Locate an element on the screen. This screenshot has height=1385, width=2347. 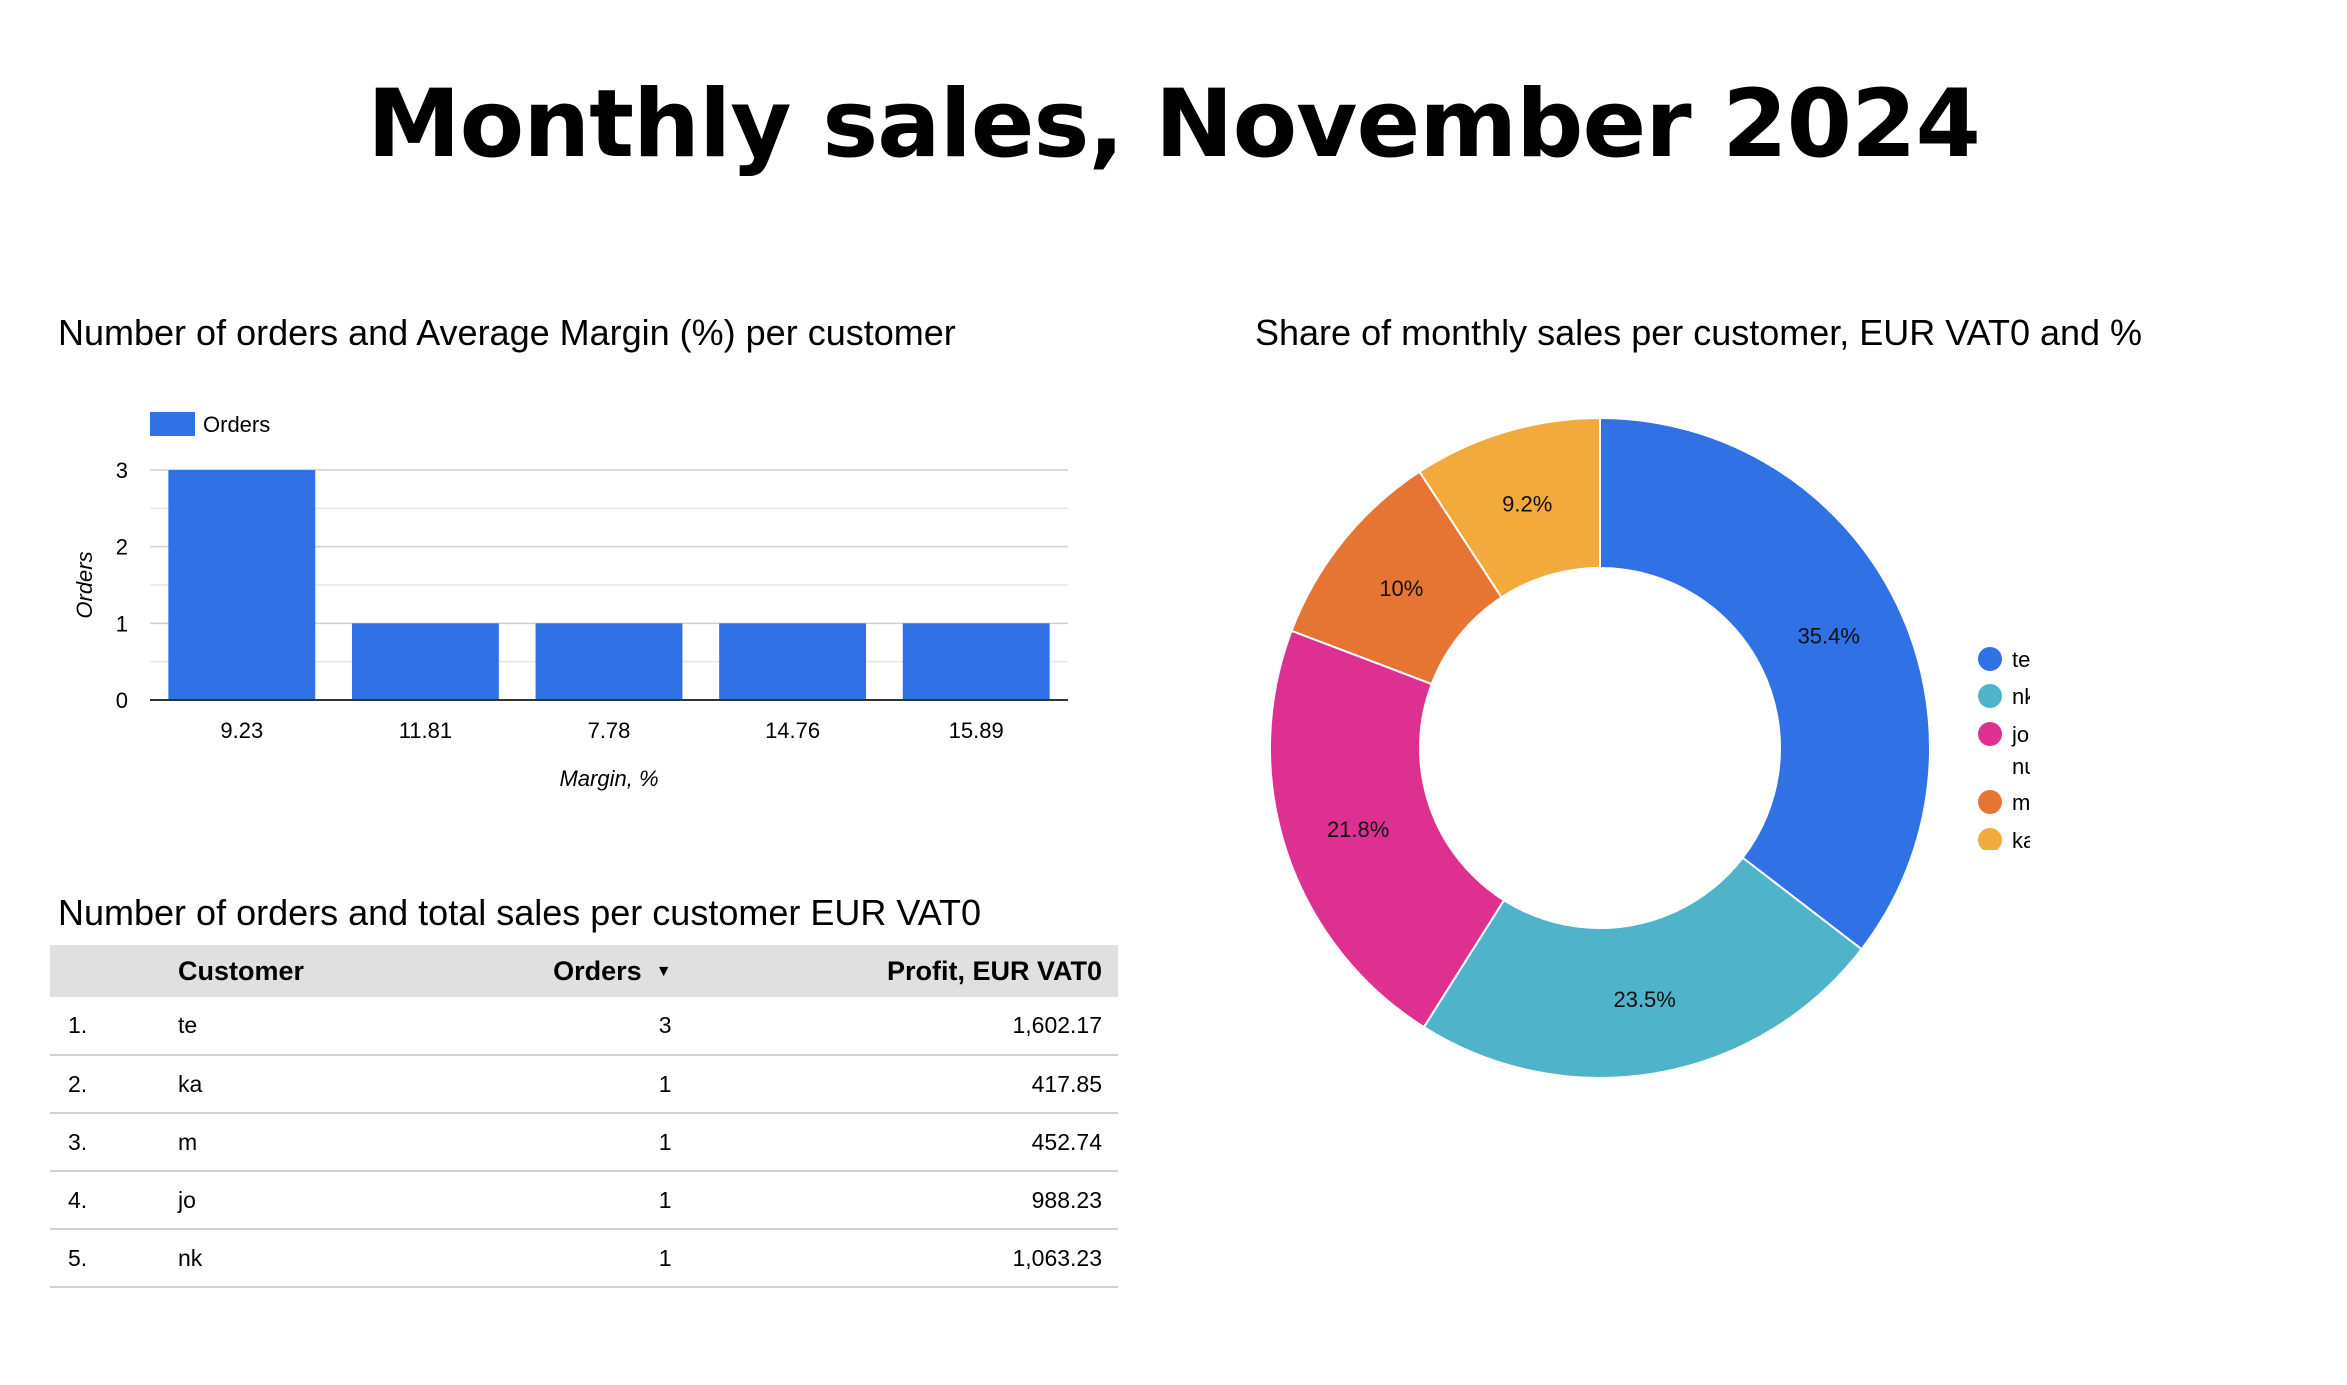
x-tick-label: 7.78 is located at coordinates (609, 730).